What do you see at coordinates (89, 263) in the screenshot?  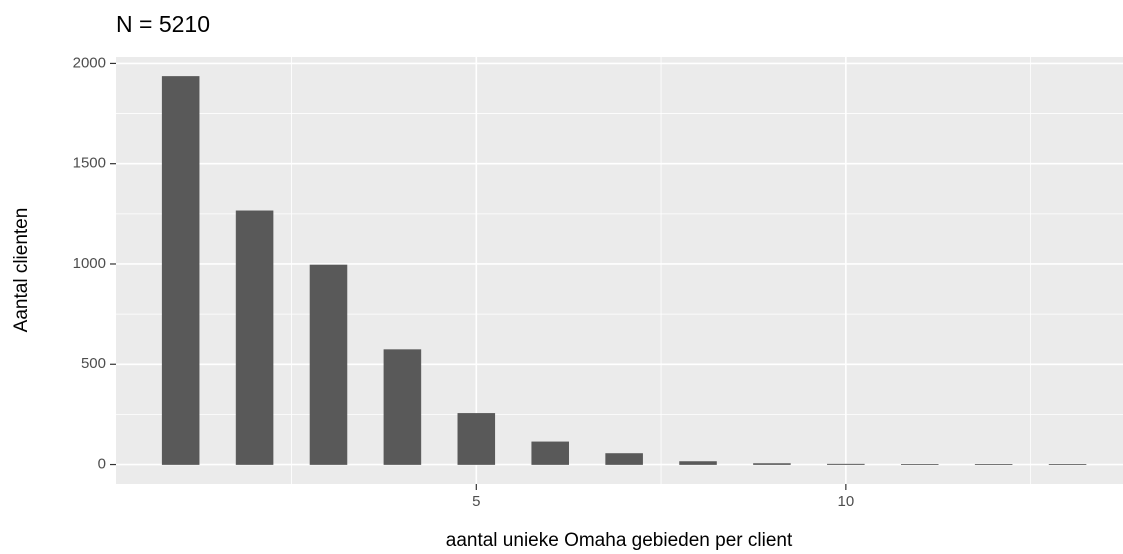 I see `y-tick-label: 1000` at bounding box center [89, 263].